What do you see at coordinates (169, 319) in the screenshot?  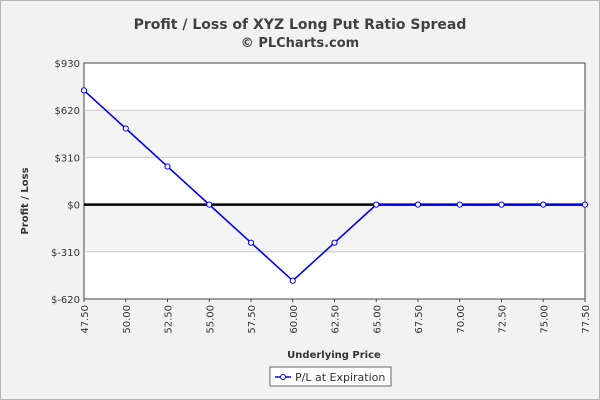 I see `x-tick-label: 52.50` at bounding box center [169, 319].